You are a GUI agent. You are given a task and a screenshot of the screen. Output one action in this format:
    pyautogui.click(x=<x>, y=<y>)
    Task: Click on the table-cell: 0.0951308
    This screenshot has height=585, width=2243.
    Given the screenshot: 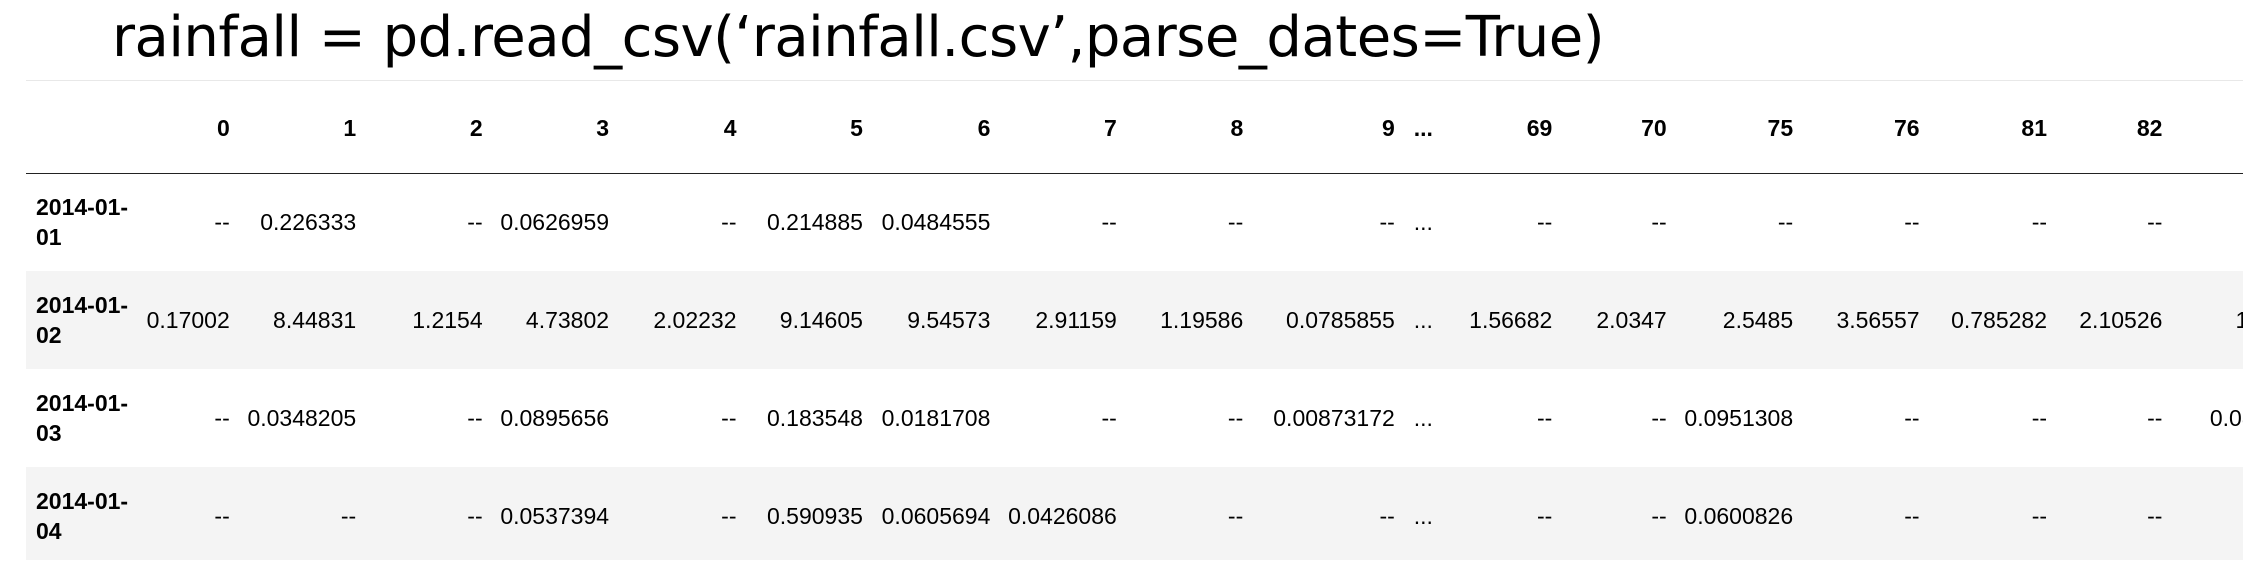 What is the action you would take?
    pyautogui.click(x=1739, y=417)
    